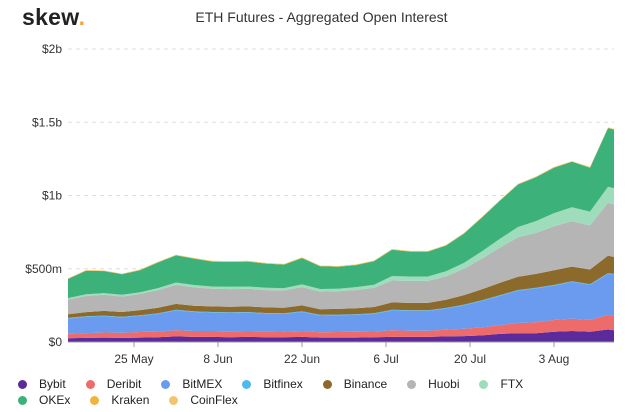  What do you see at coordinates (217, 359) in the screenshot?
I see `x-tick-label: 8 Jun` at bounding box center [217, 359].